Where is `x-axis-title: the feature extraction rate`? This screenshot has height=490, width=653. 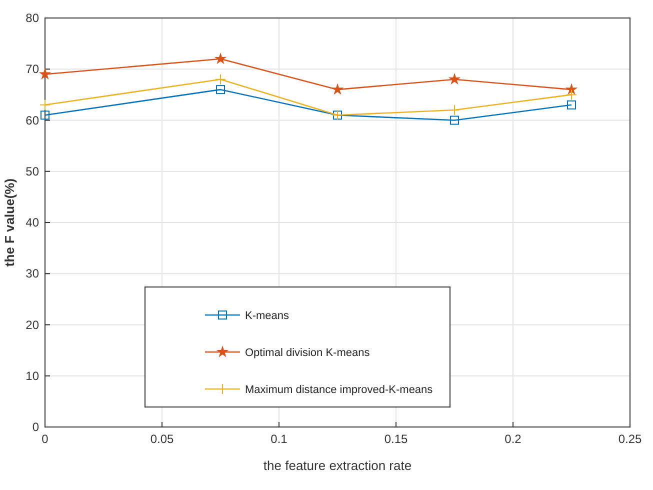 x-axis-title: the feature extraction rate is located at coordinates (337, 465).